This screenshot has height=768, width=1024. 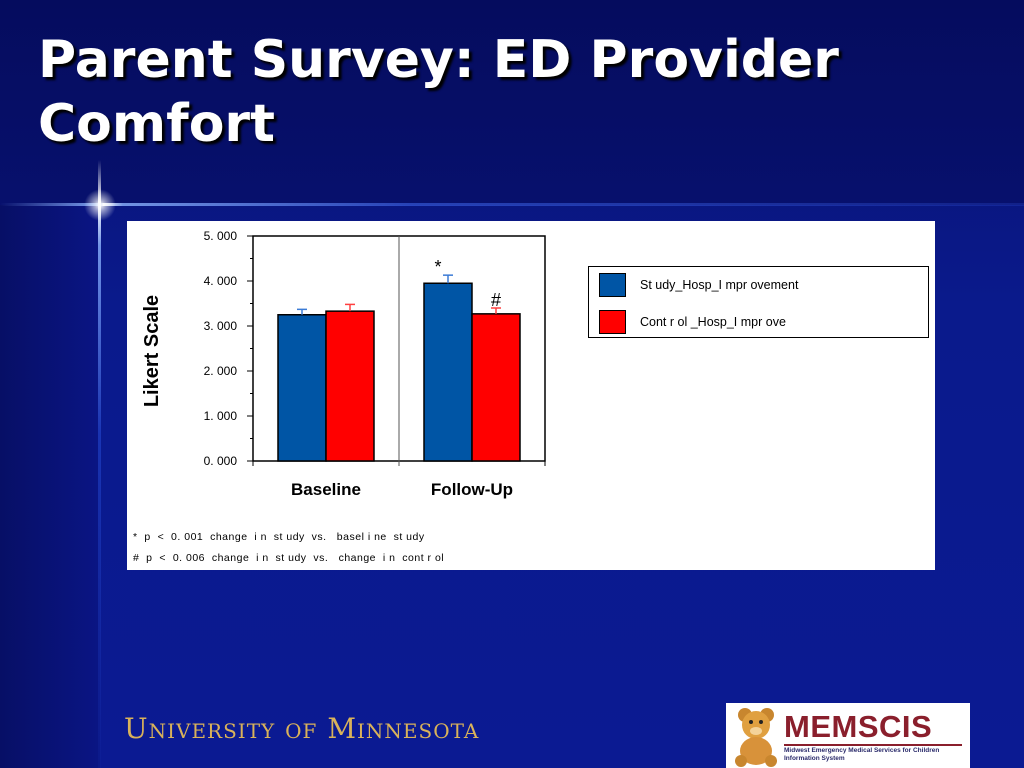 I want to click on y-tick-label: 0. 000, so click(x=221, y=461).